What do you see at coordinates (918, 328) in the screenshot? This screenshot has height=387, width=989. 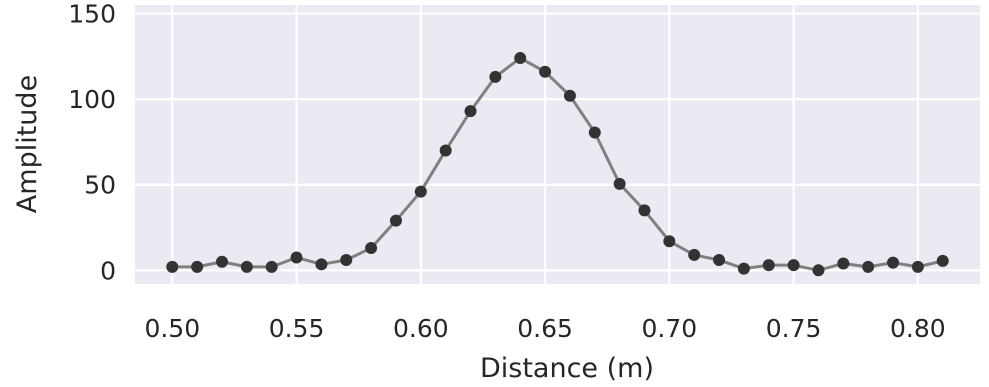 I see `x-tick-label: 0.80` at bounding box center [918, 328].